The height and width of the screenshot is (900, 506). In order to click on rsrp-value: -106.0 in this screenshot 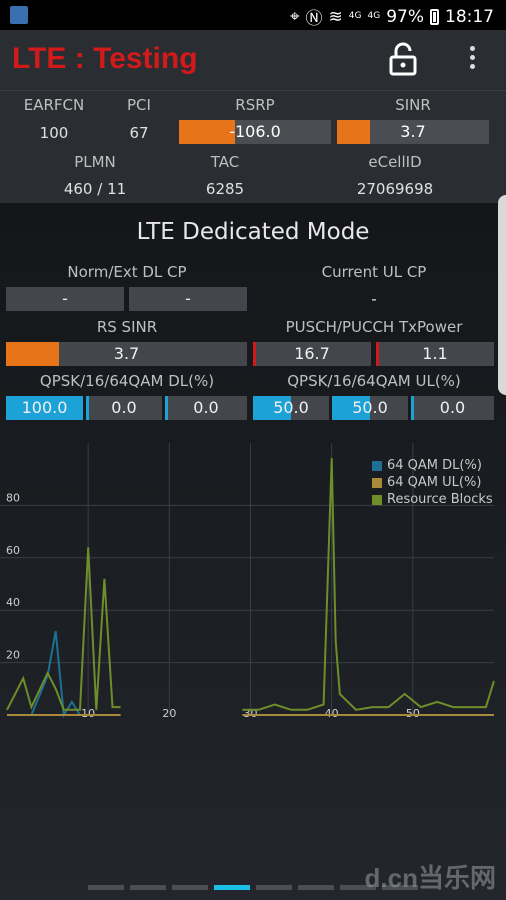, I will do `click(255, 131)`.